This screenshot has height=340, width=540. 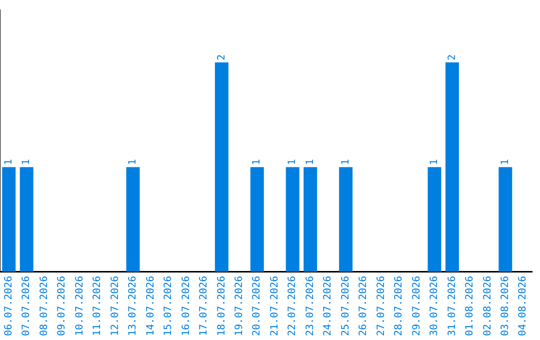 I want to click on x-tick-label: 06.07.2026, so click(x=8, y=306).